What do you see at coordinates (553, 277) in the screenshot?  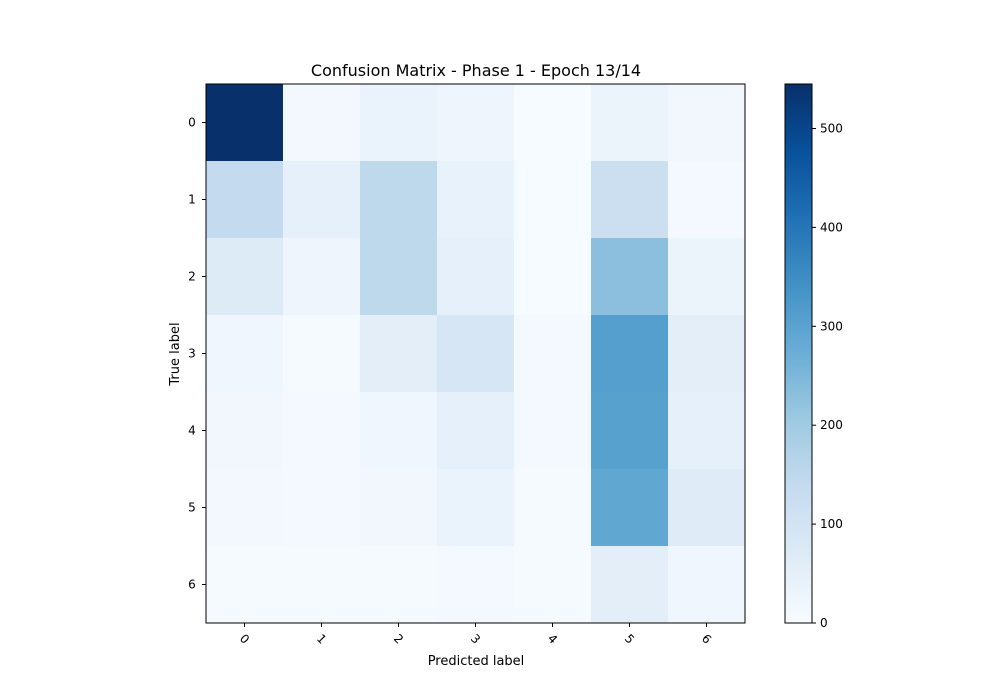 I see `heatmap-cell-r2-c4` at bounding box center [553, 277].